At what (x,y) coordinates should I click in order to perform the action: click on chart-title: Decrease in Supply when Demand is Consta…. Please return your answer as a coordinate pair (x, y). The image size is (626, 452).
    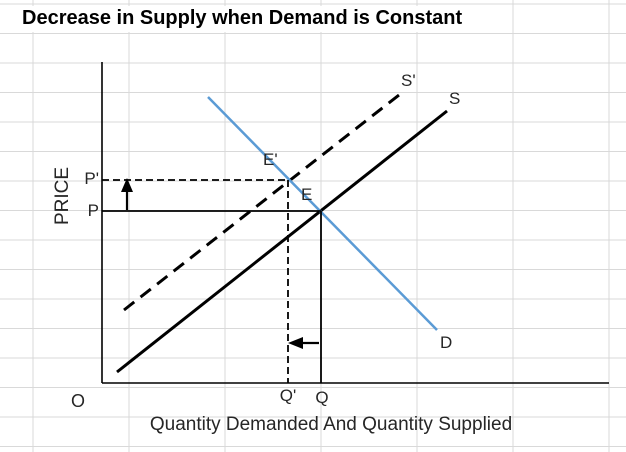
    Looking at the image, I should click on (243, 19).